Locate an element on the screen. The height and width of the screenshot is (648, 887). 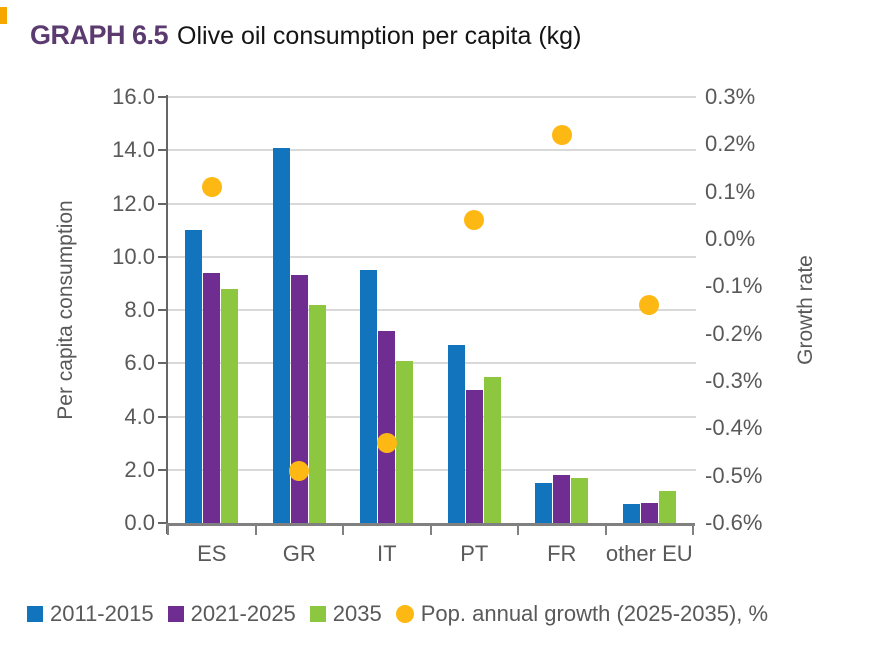
bar-2021-2025-ES is located at coordinates (212, 397).